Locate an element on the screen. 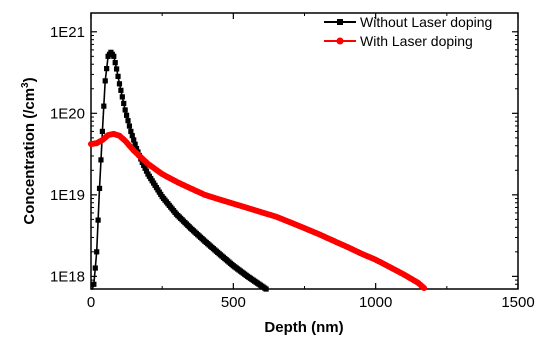 Image resolution: width=547 pixels, height=338 pixels. legend-item-without-laser: Without Laser doping is located at coordinates (408, 22).